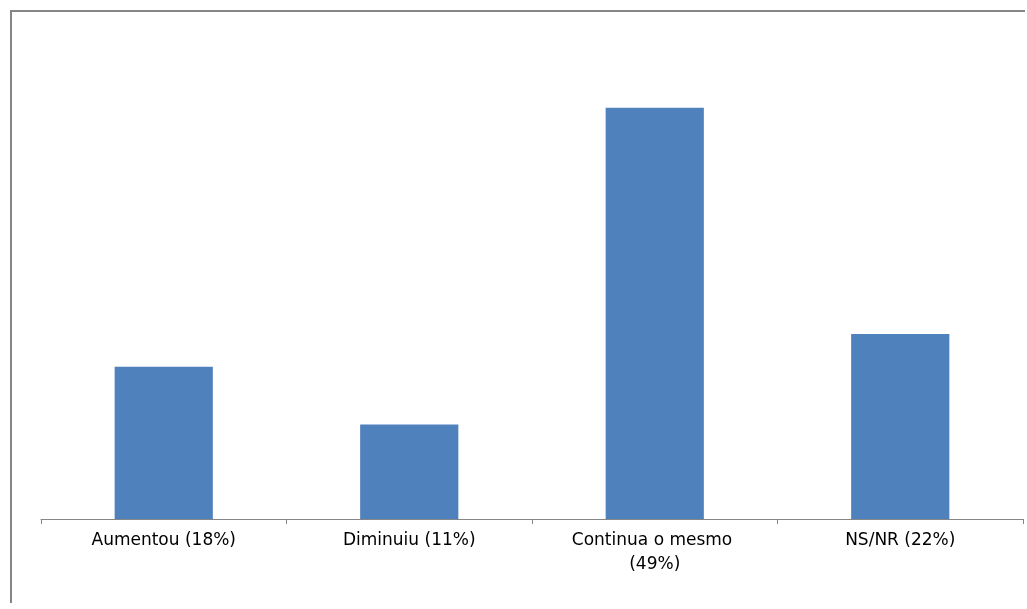 This screenshot has height=609, width=1027. I want to click on x-tick-label: Continua o mesmo (49%), so click(654, 551).